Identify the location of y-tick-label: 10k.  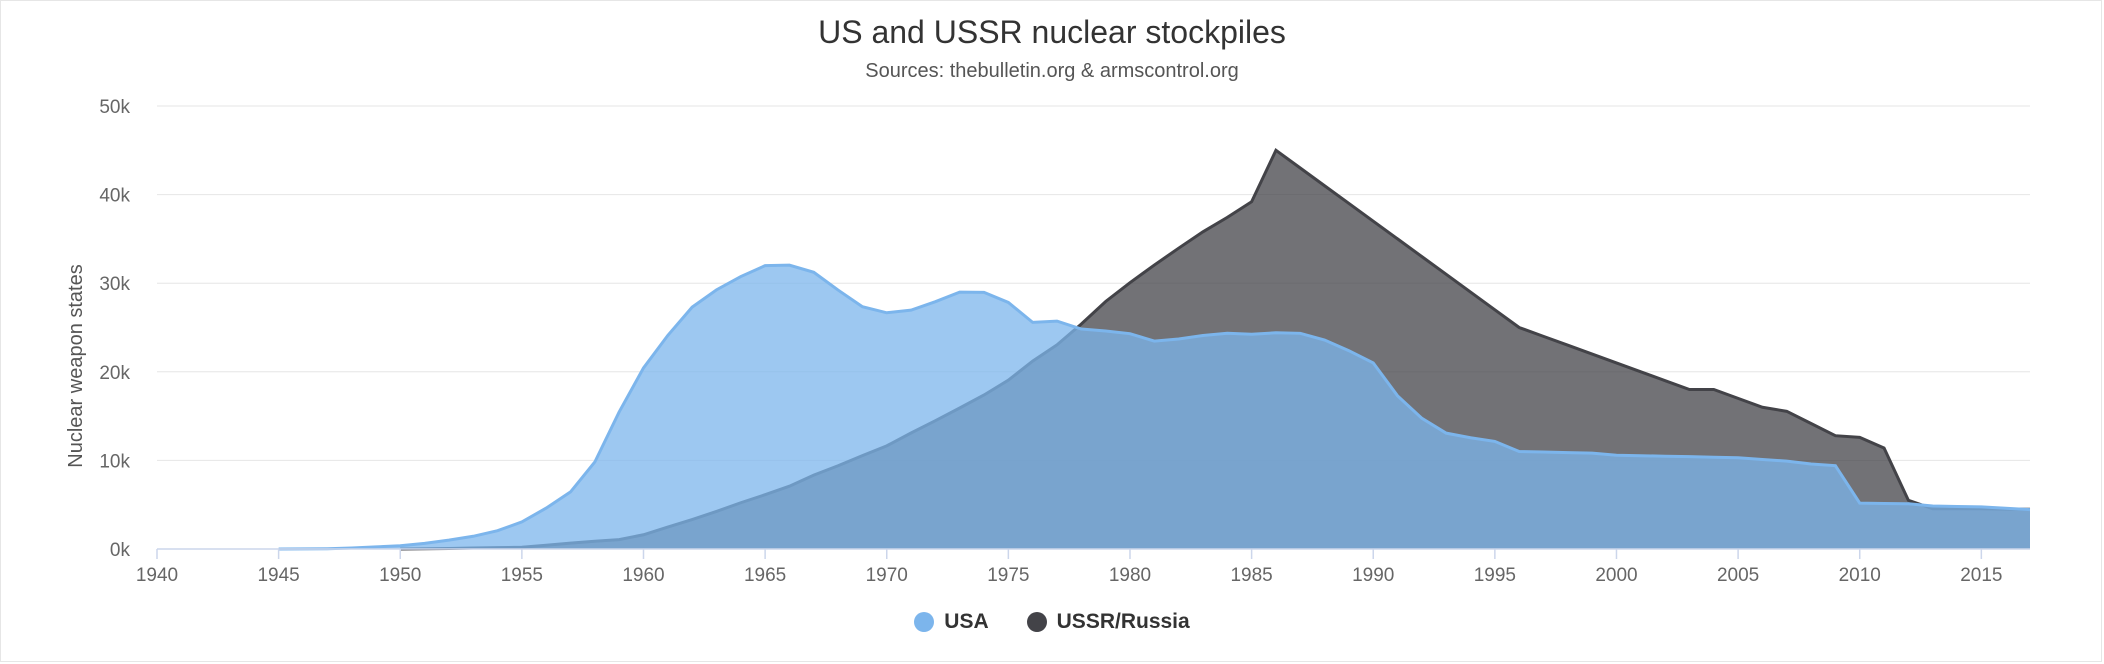
(114, 461).